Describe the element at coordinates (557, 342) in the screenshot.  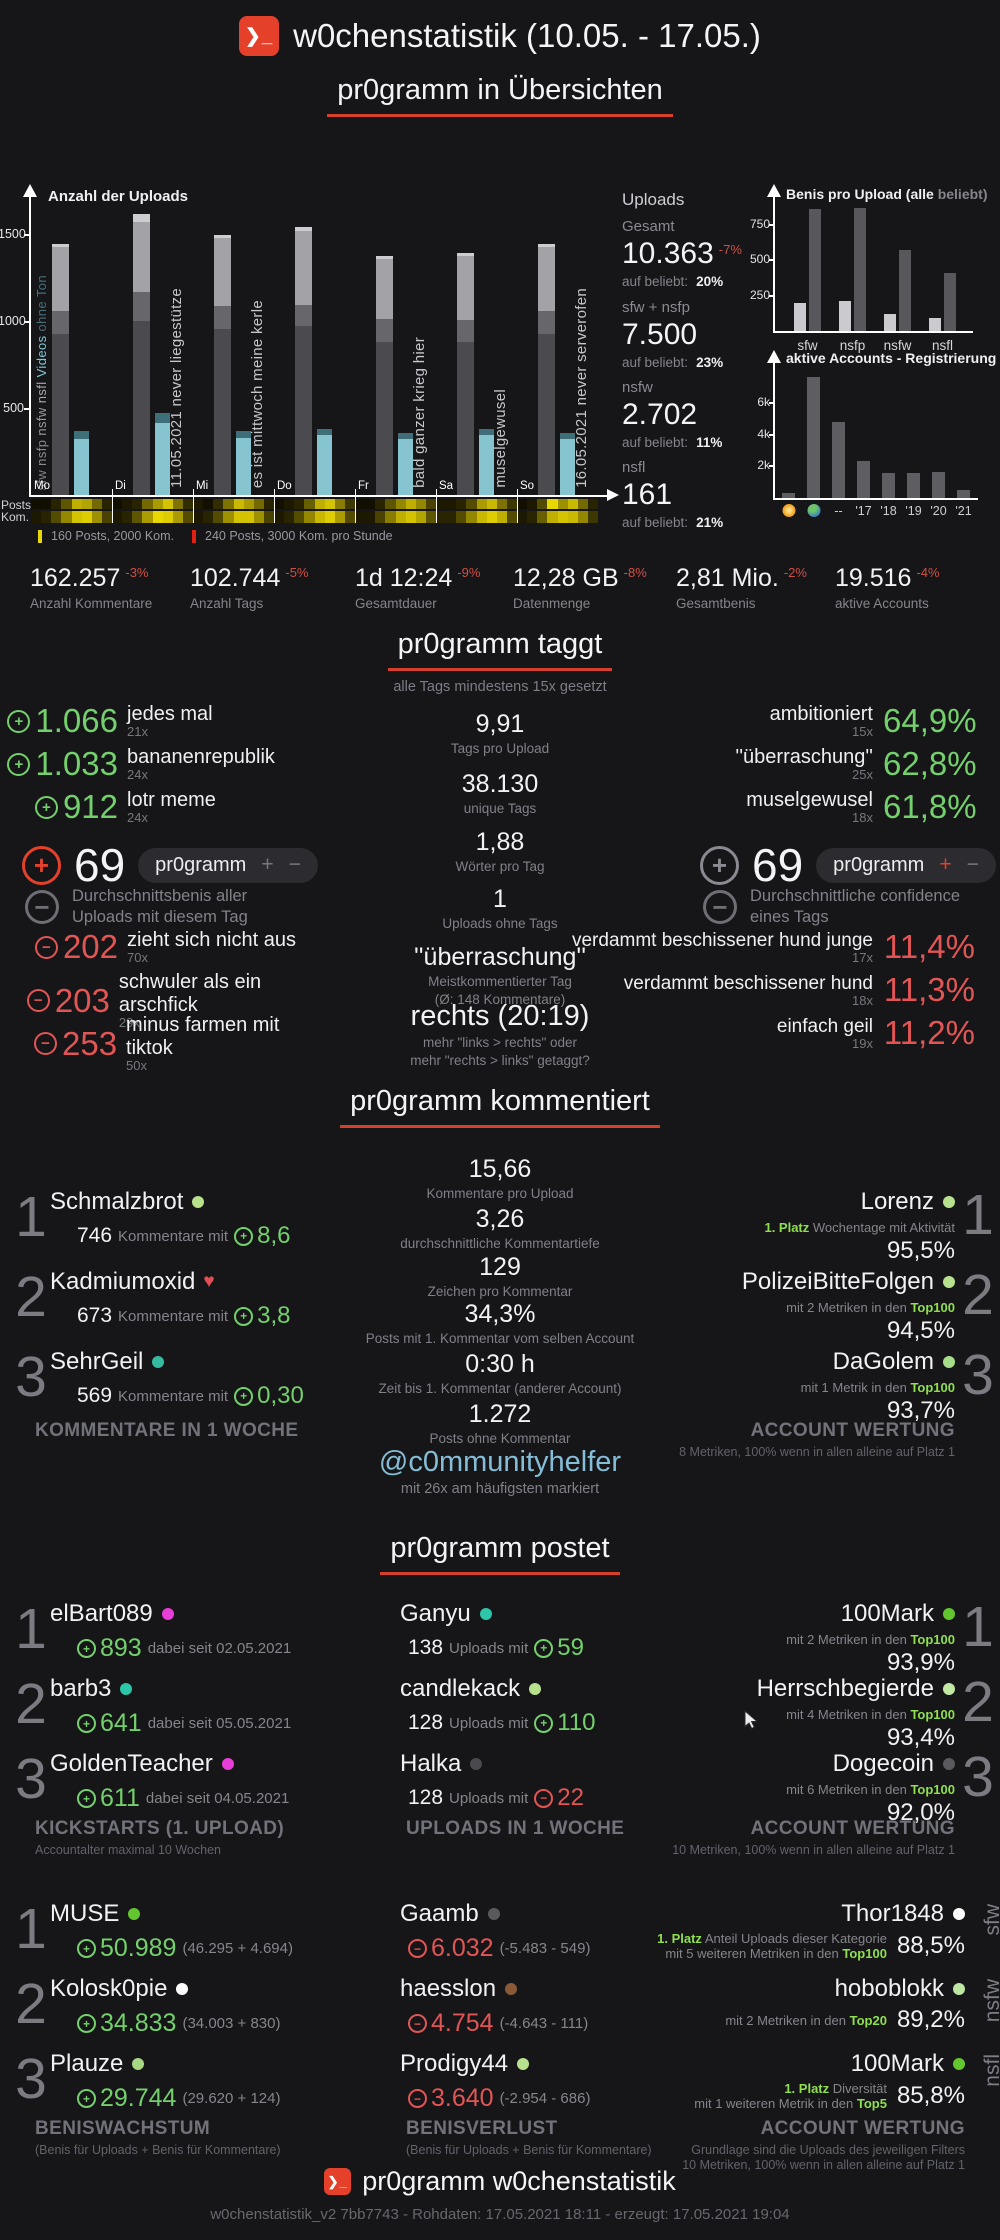
I see `uploads-day-So: 16.05.2021 never serverofen So` at that location.